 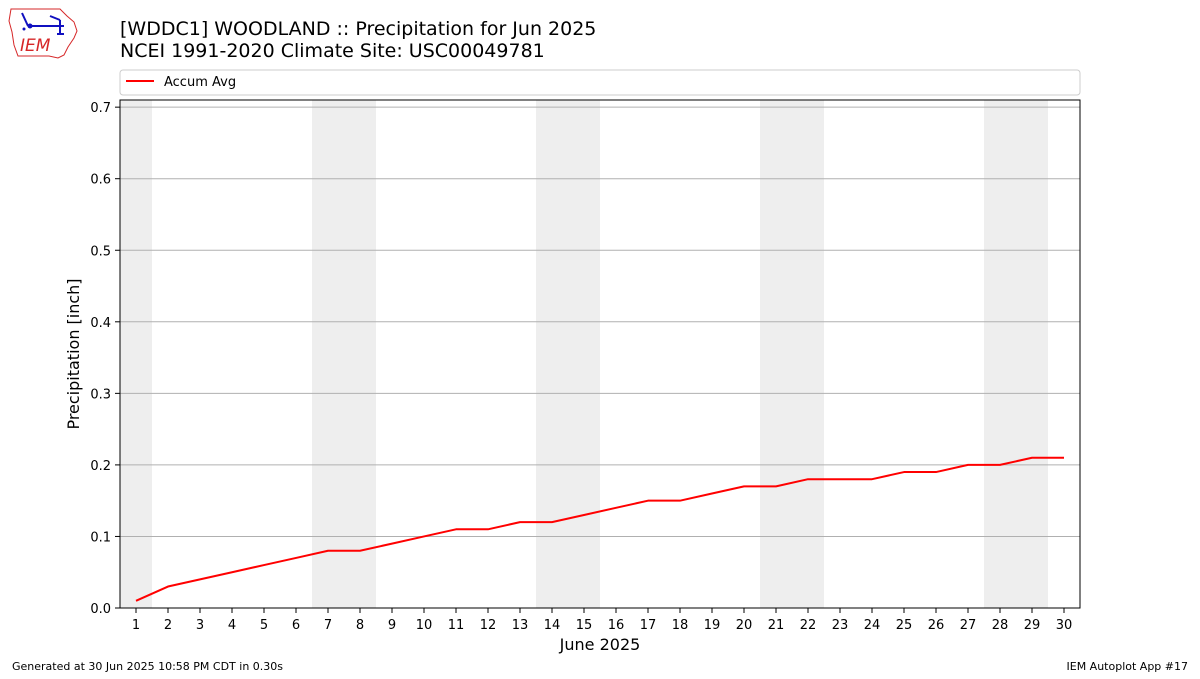 What do you see at coordinates (100, 609) in the screenshot?
I see `y-tick-label: 0.0` at bounding box center [100, 609].